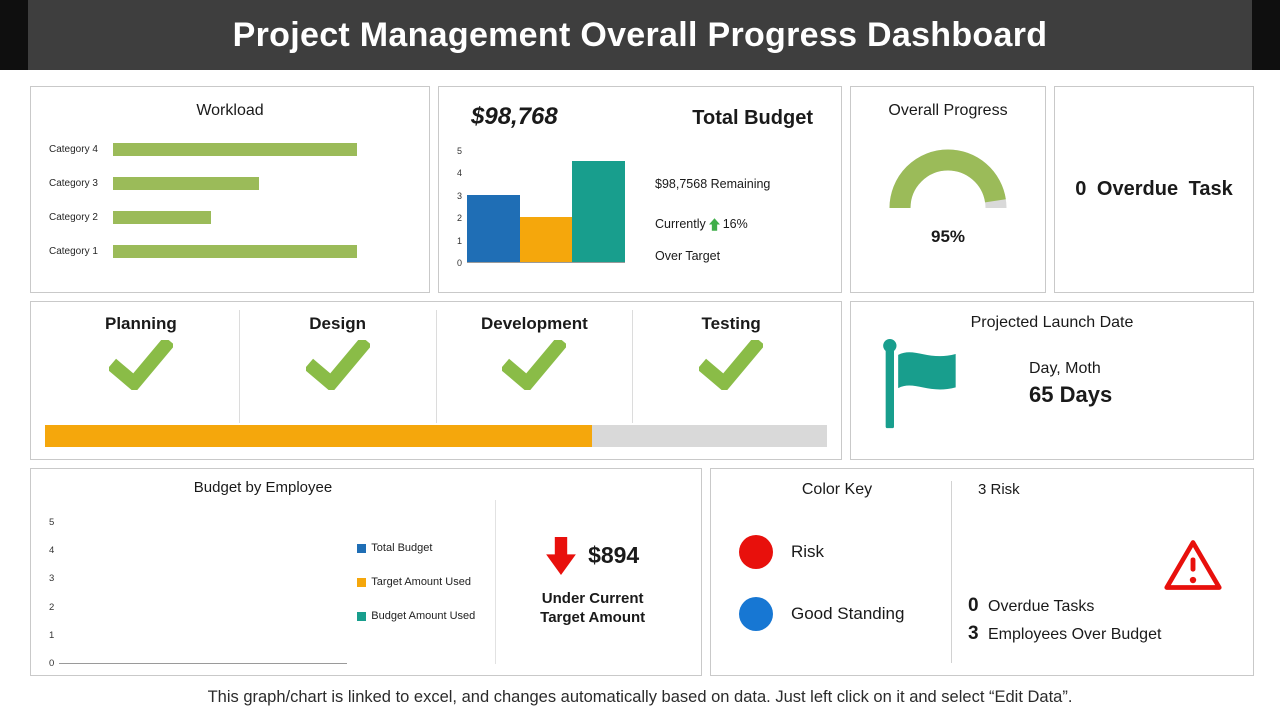 This screenshot has height=720, width=1280. I want to click on phases-panel: Planning Design Development Testing, so click(436, 380).